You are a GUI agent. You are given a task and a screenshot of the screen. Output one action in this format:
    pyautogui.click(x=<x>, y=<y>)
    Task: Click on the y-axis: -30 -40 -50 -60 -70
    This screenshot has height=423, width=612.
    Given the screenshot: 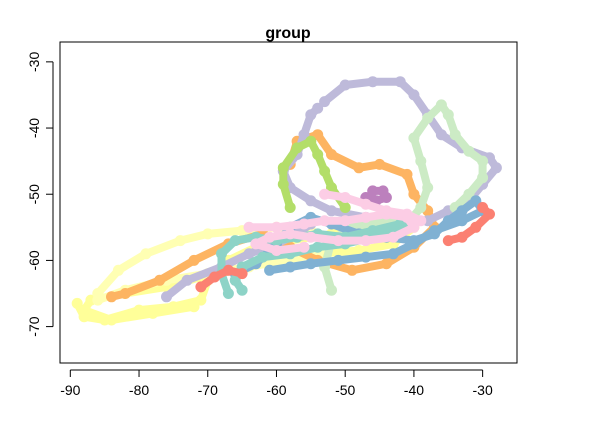 What is the action you would take?
    pyautogui.click(x=40, y=194)
    